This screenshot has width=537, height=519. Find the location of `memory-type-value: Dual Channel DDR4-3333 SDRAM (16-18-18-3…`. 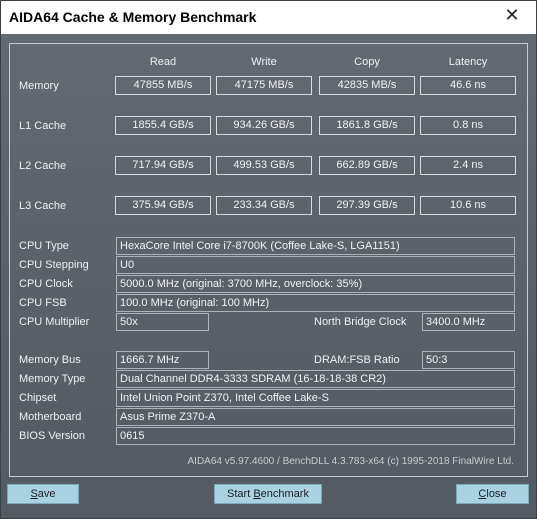

memory-type-value: Dual Channel DDR4-3333 SDRAM (16-18-18-3… is located at coordinates (315, 379).